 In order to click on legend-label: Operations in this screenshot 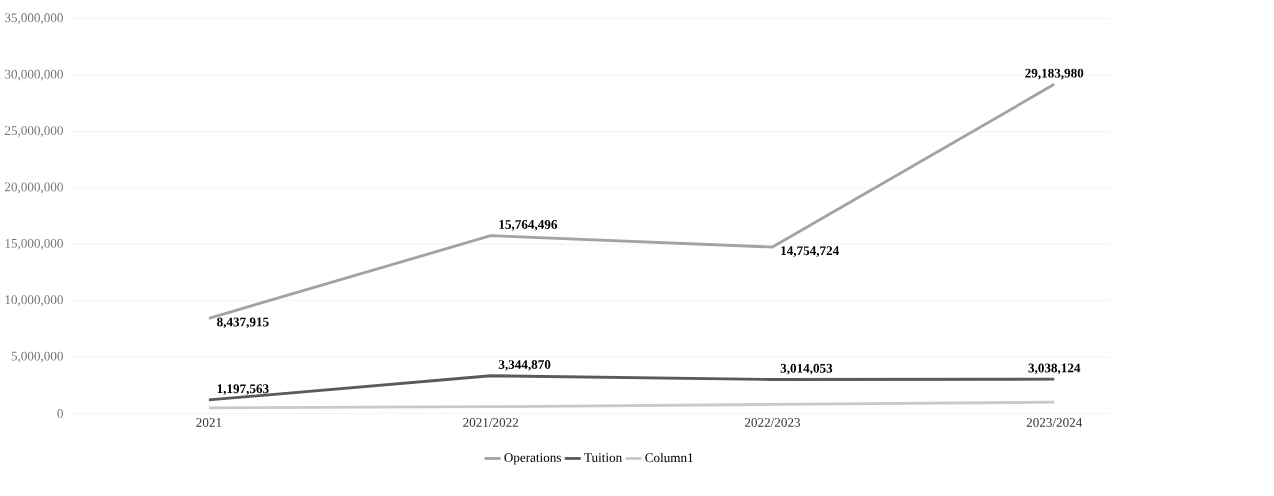, I will do `click(532, 459)`.